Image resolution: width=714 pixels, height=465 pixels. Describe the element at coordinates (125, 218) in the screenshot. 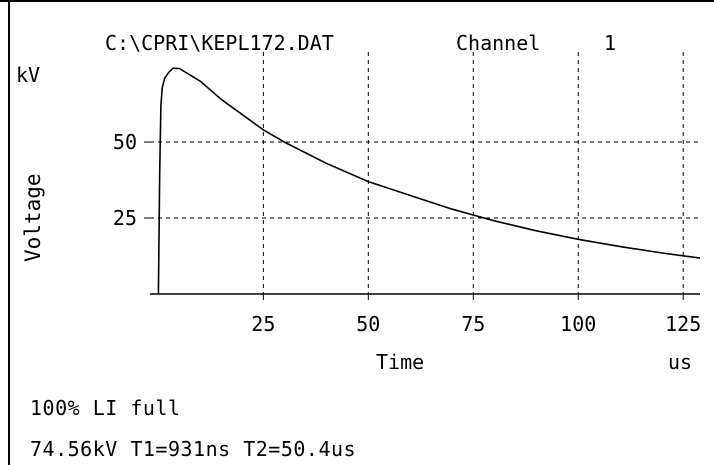

I see `y-tick-label: 25` at that location.